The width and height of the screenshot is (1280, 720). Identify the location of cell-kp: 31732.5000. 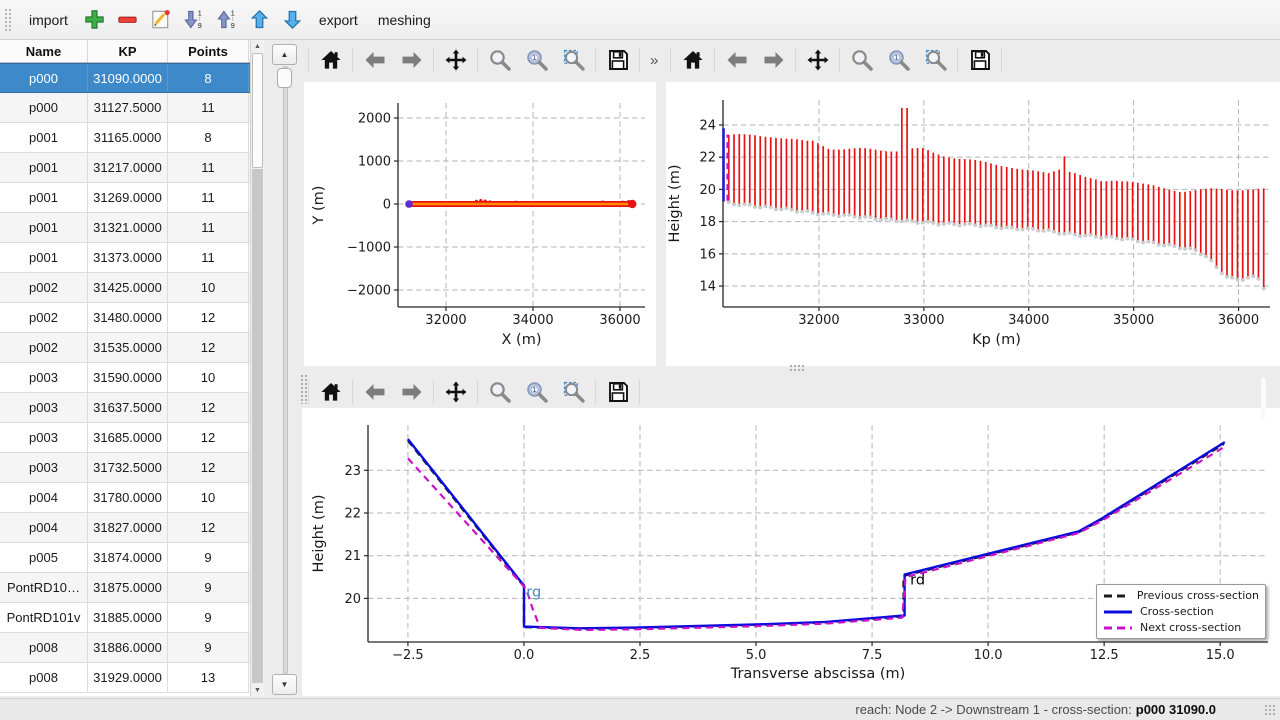
(128, 467).